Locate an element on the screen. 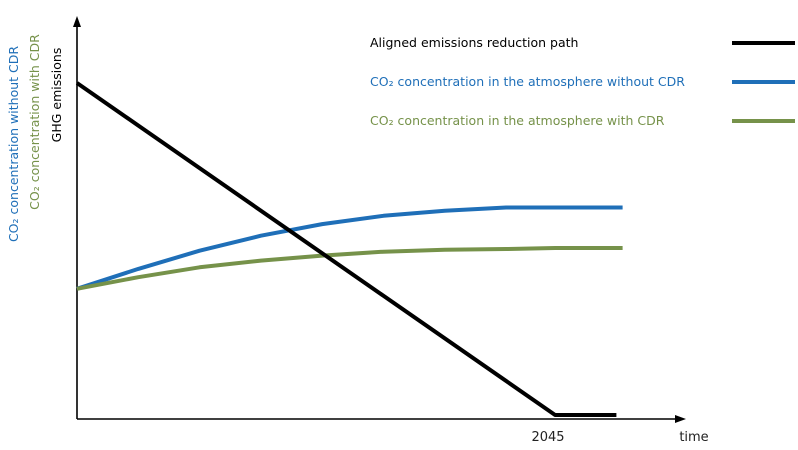  x-axis-arrow is located at coordinates (680, 419).